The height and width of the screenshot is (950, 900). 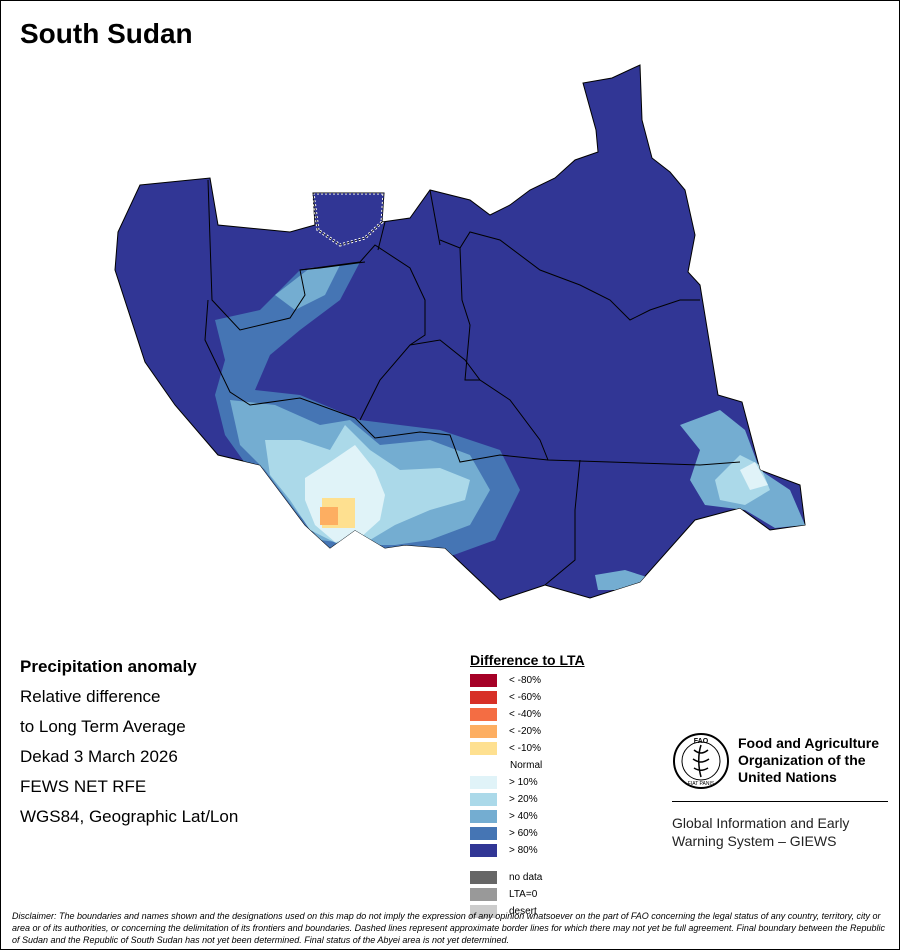 I want to click on legend-wet-item: > 10%, so click(x=527, y=782).